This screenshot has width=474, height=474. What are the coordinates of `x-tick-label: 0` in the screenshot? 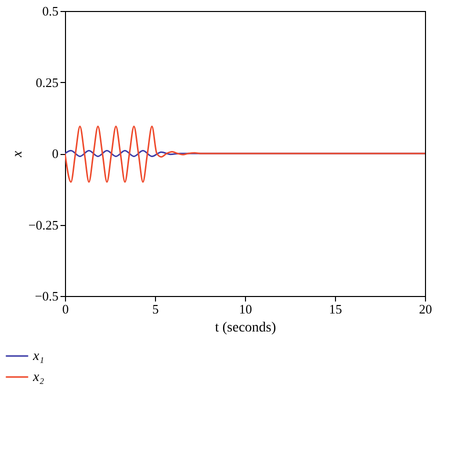 It's located at (65, 309).